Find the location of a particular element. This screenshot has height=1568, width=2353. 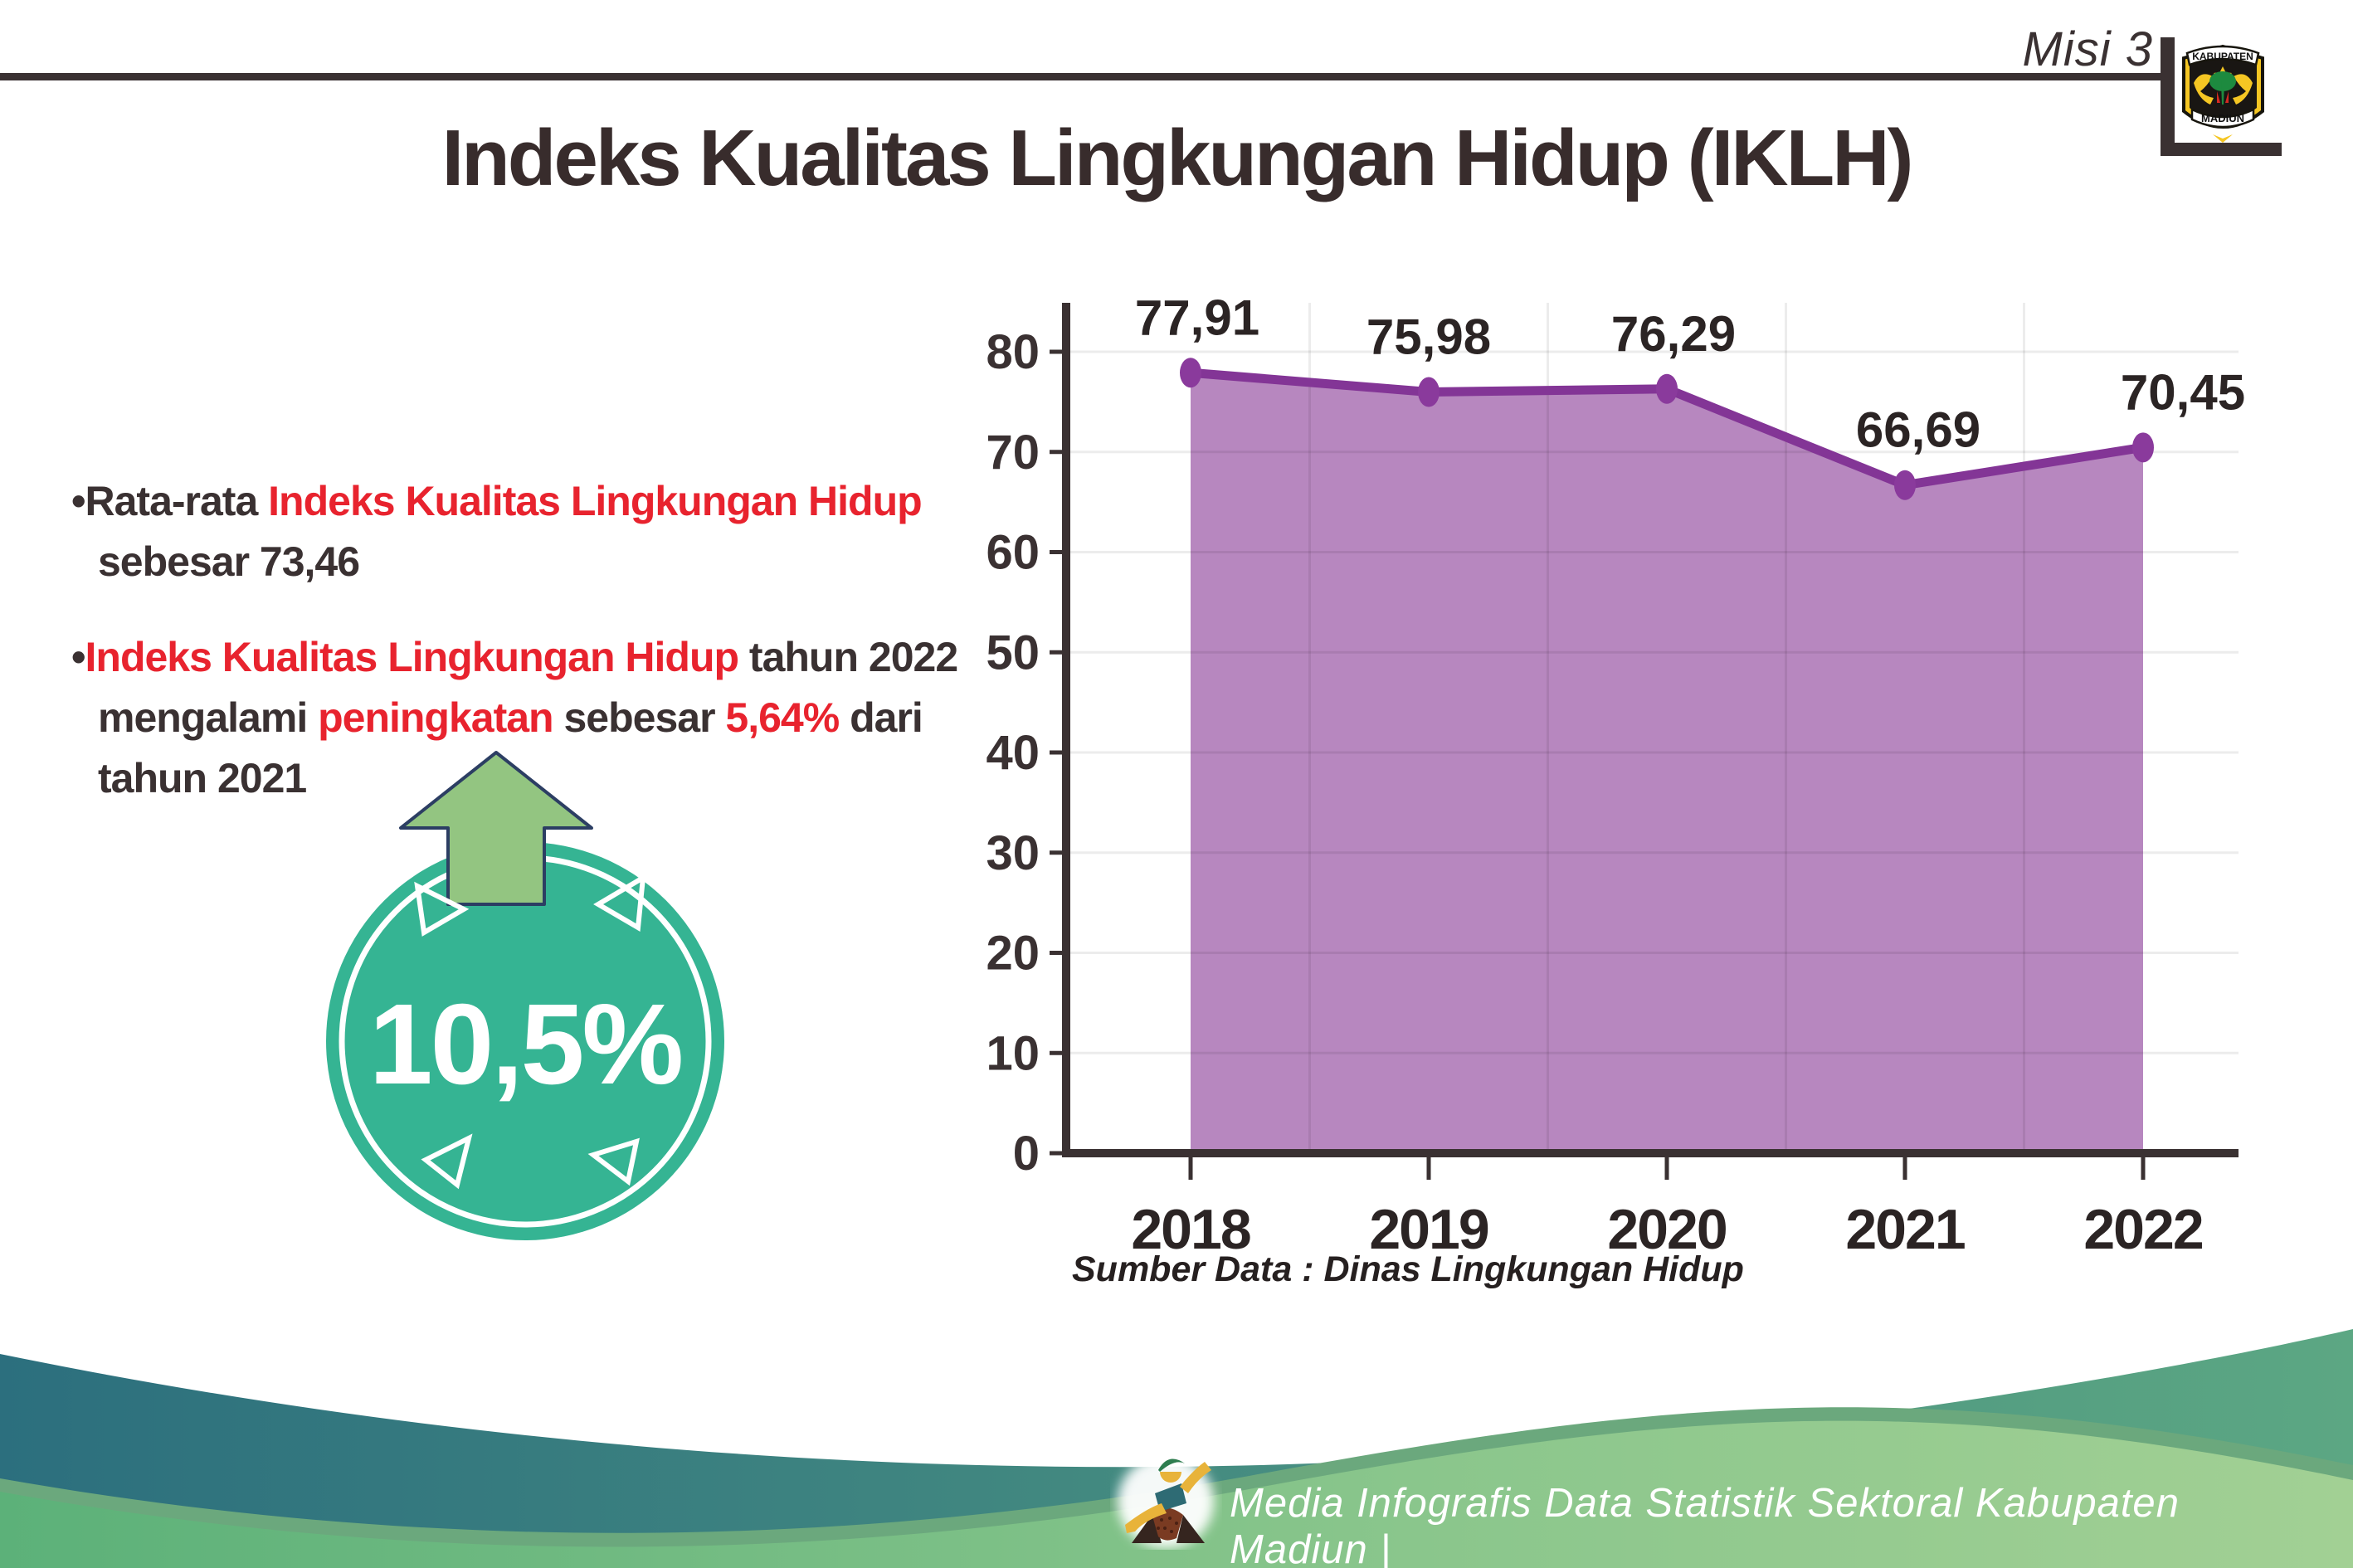

logo-bottom-banner-text: MADIUN is located at coordinates (2222, 118).